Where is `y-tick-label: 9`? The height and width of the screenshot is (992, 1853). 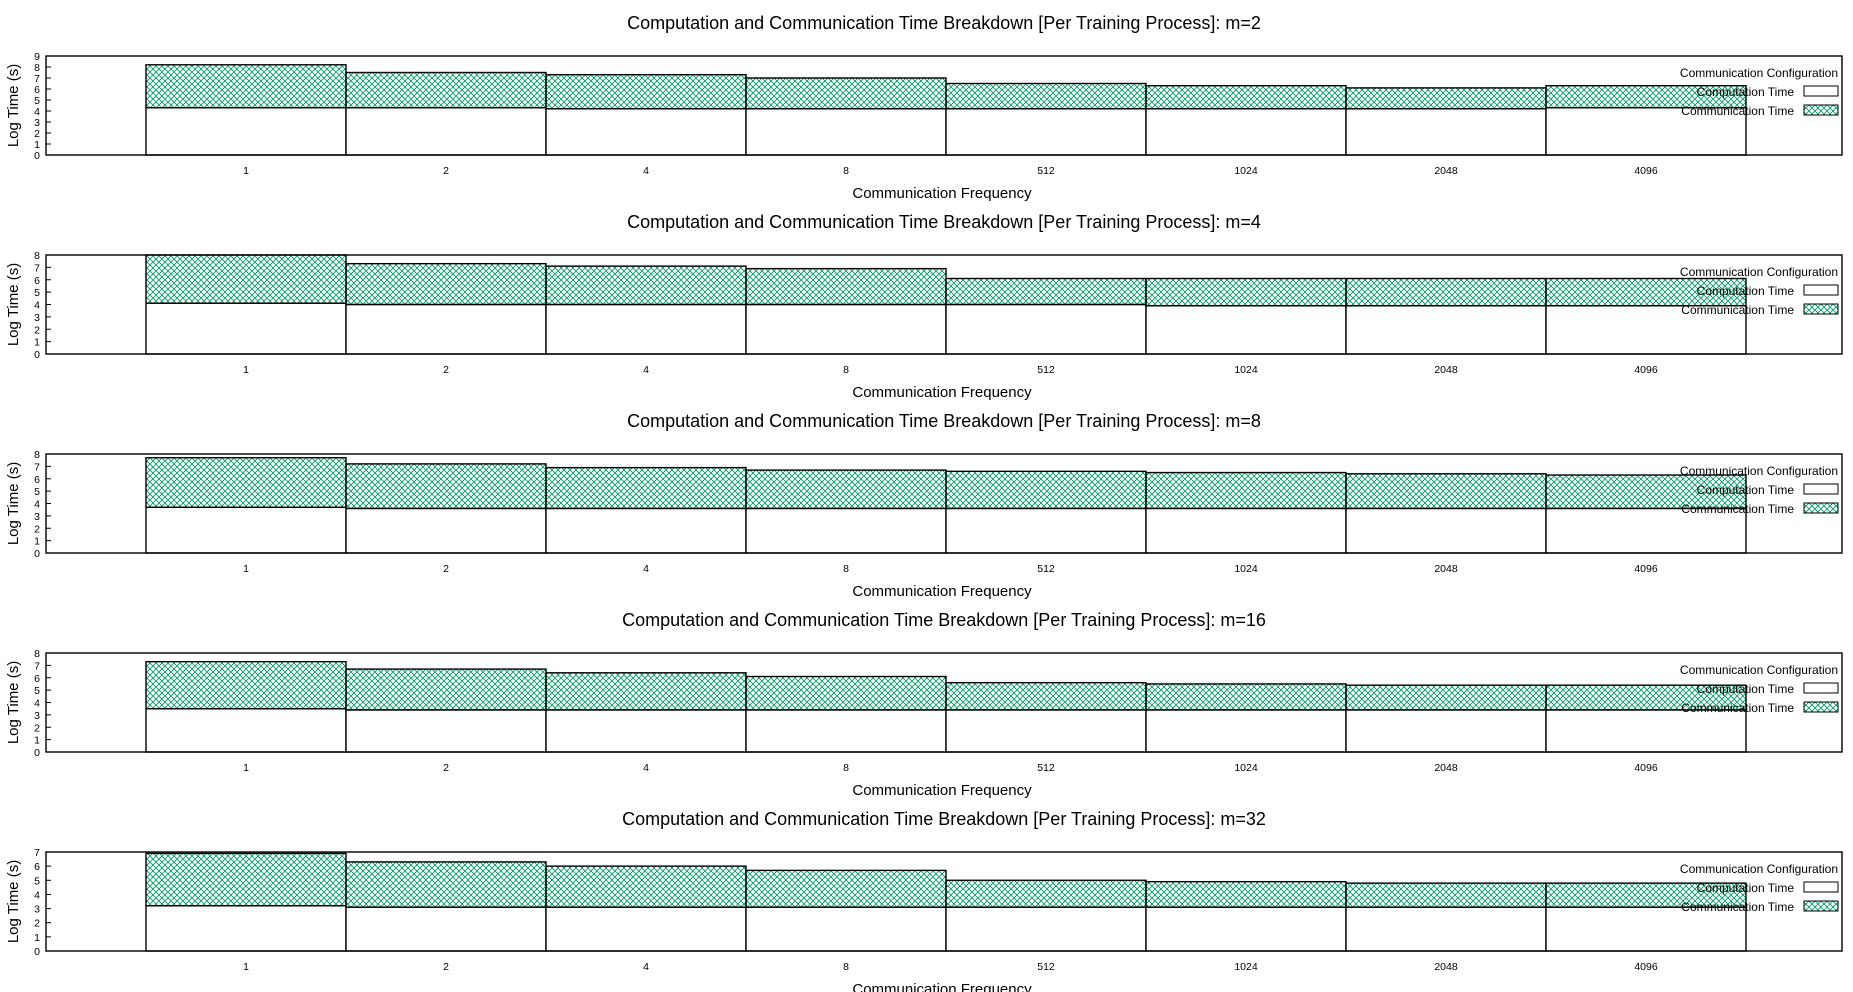 y-tick-label: 9 is located at coordinates (37, 57).